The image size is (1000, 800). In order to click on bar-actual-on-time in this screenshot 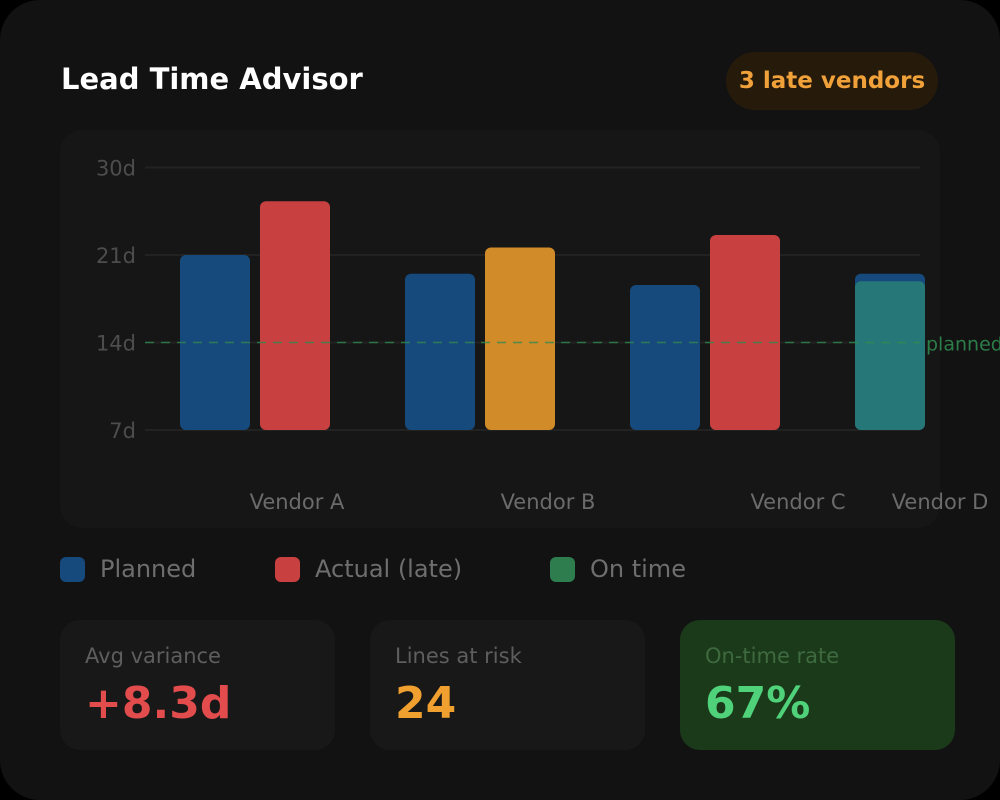, I will do `click(890, 355)`.